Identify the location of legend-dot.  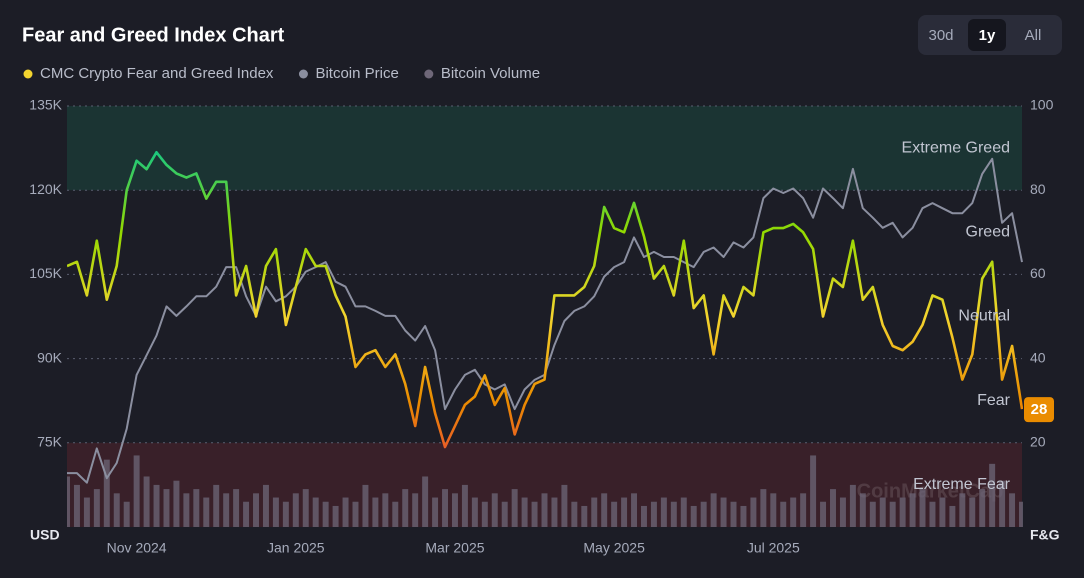
(429, 74).